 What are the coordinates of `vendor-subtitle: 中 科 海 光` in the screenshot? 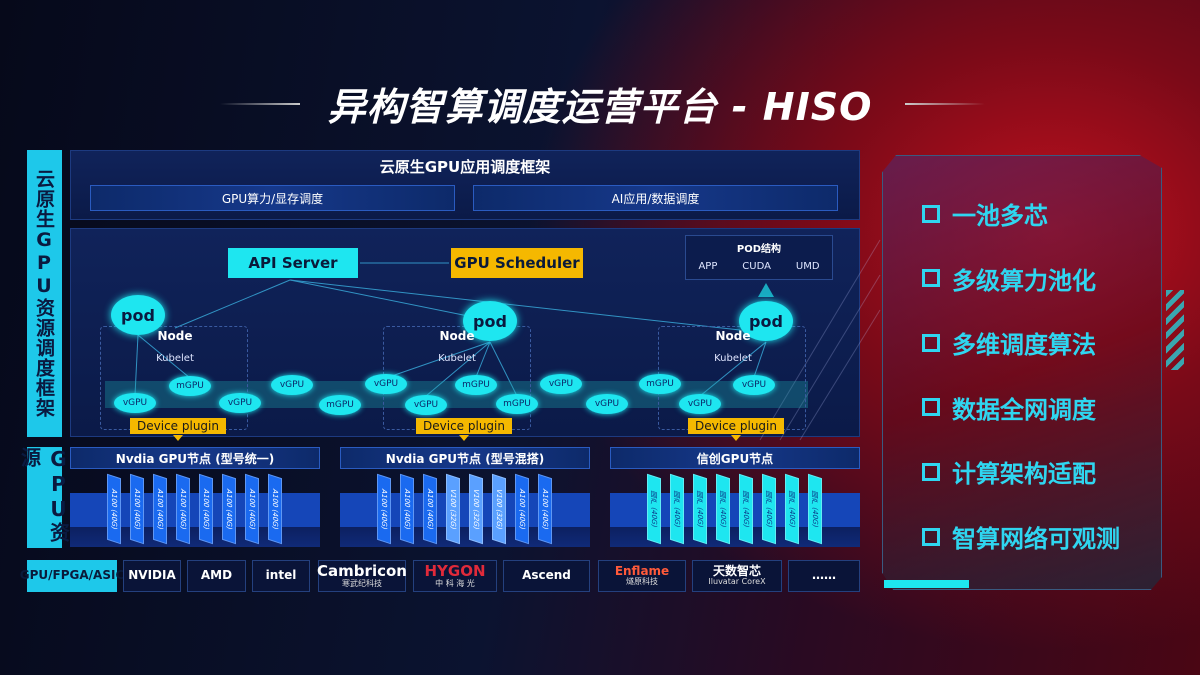 It's located at (455, 583).